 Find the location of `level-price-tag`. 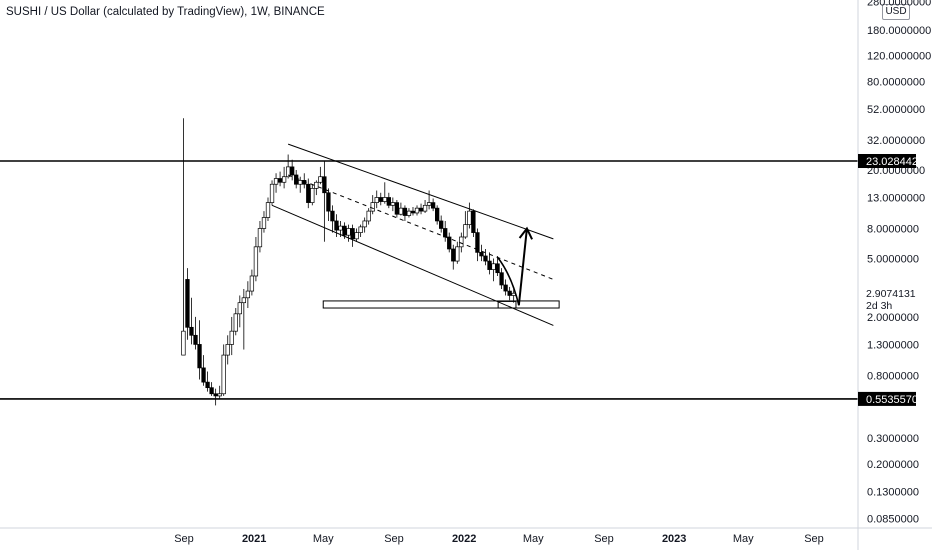

level-price-tag is located at coordinates (887, 161).